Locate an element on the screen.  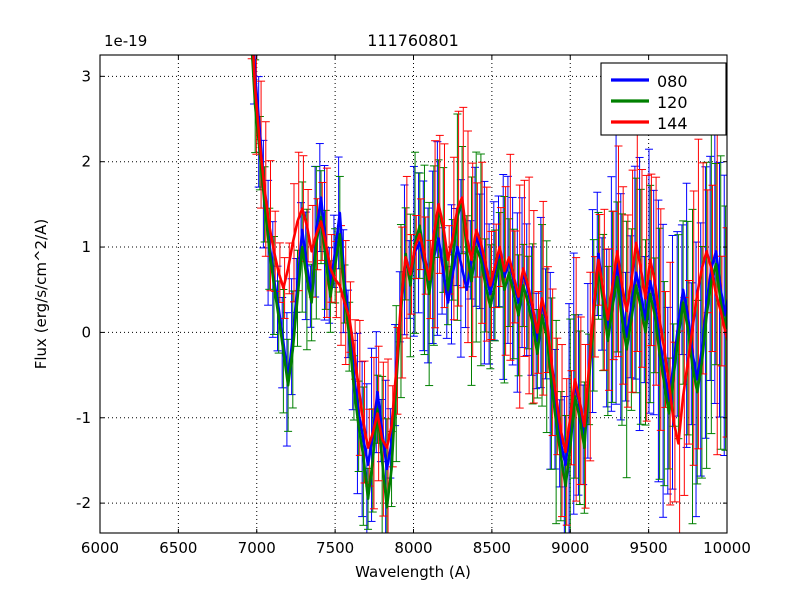
chart-title: 111760801 is located at coordinates (413, 40).